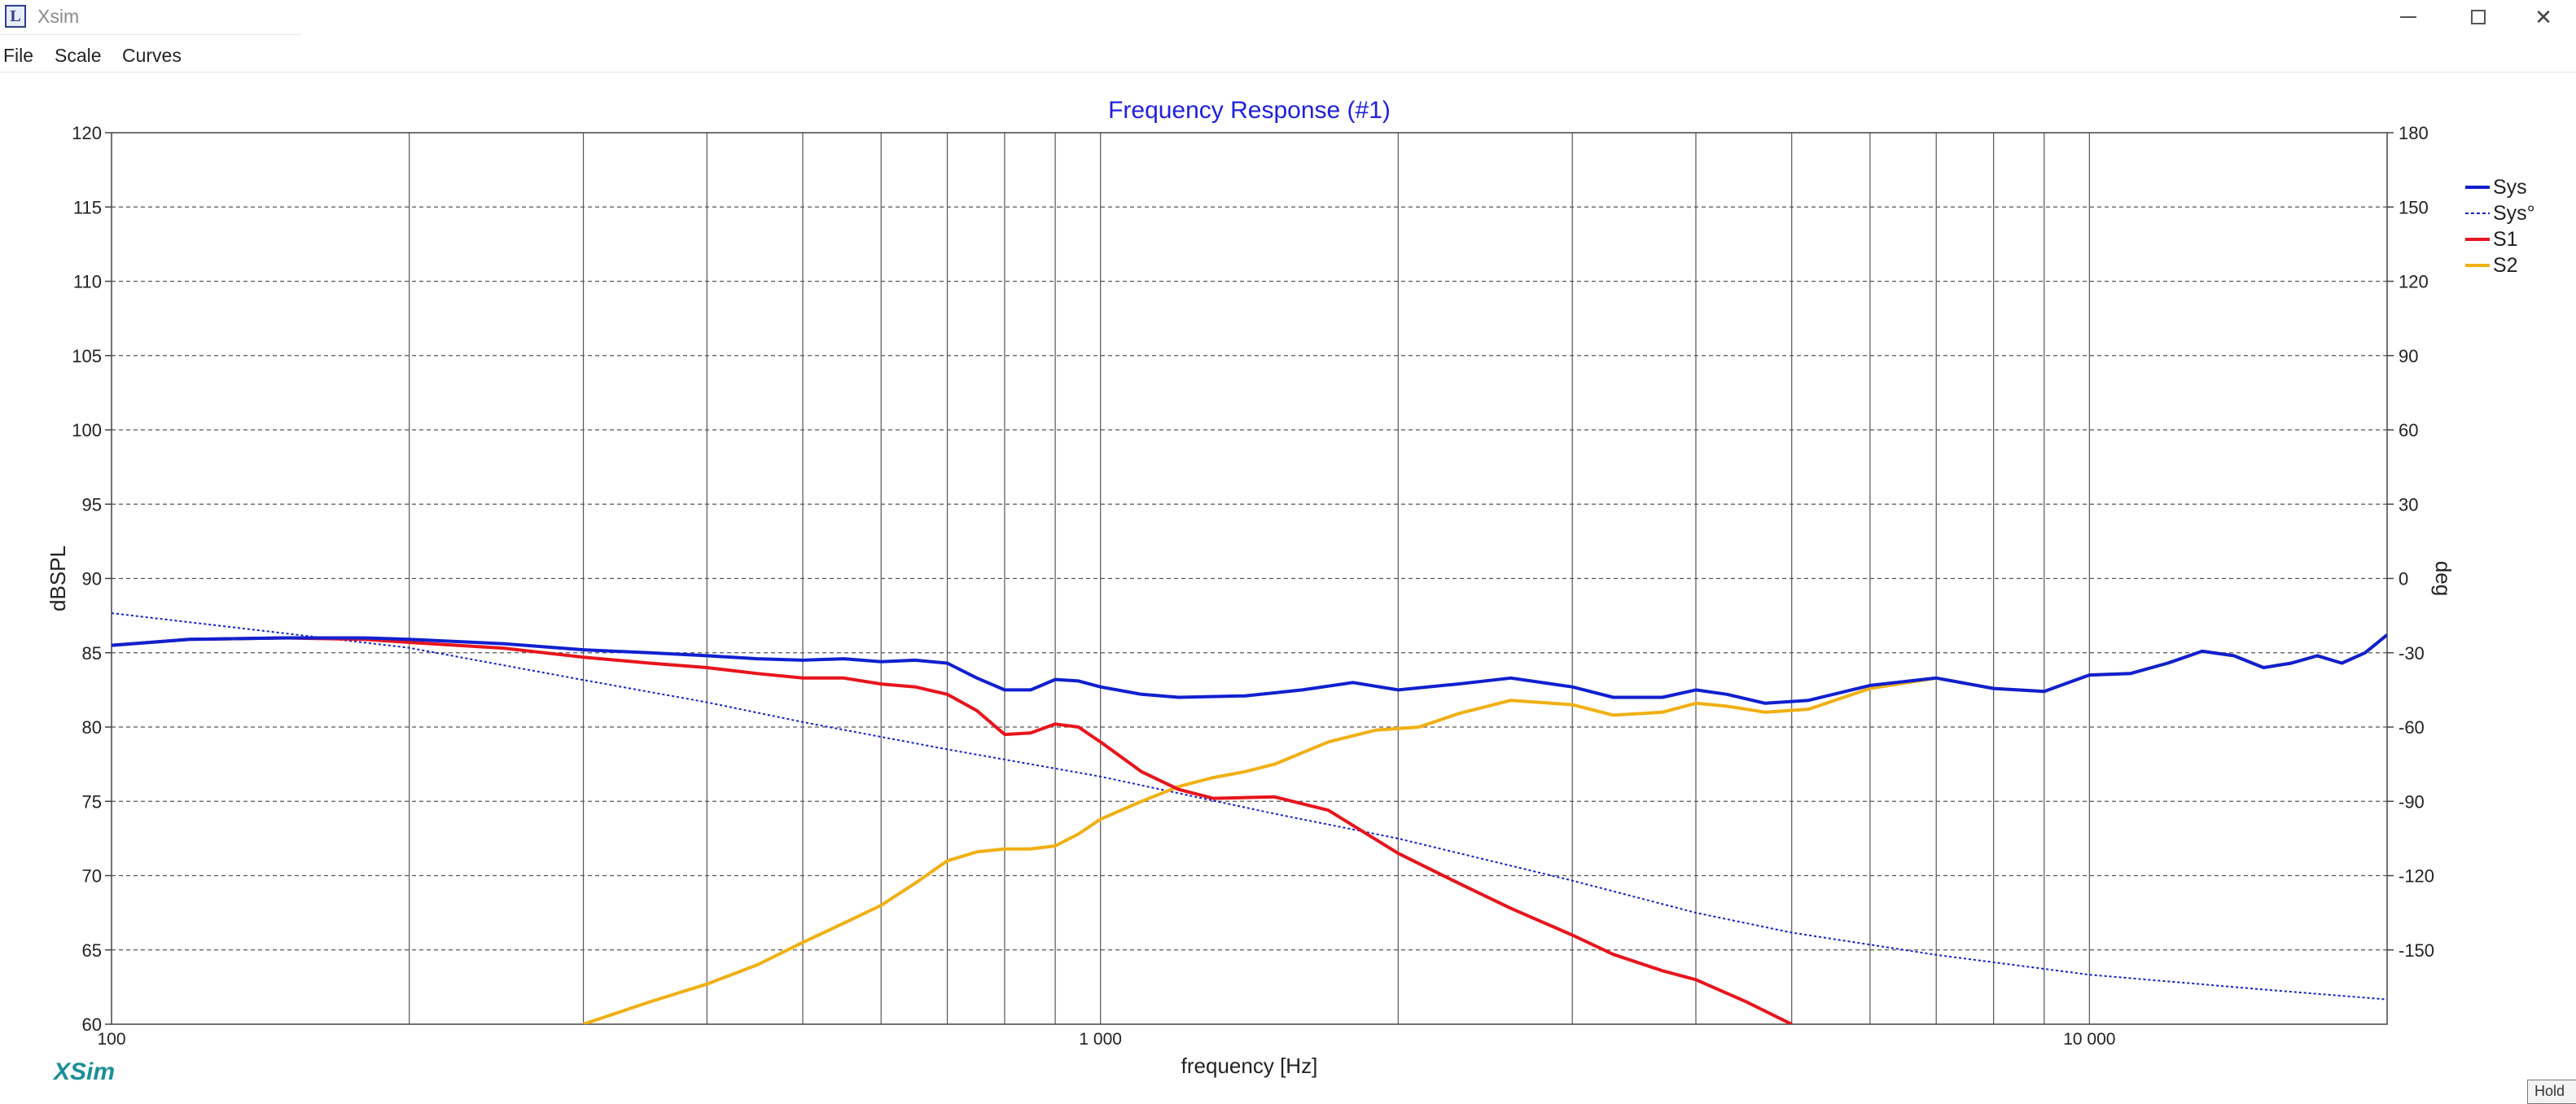  I want to click on menu-curves: Curves, so click(152, 55).